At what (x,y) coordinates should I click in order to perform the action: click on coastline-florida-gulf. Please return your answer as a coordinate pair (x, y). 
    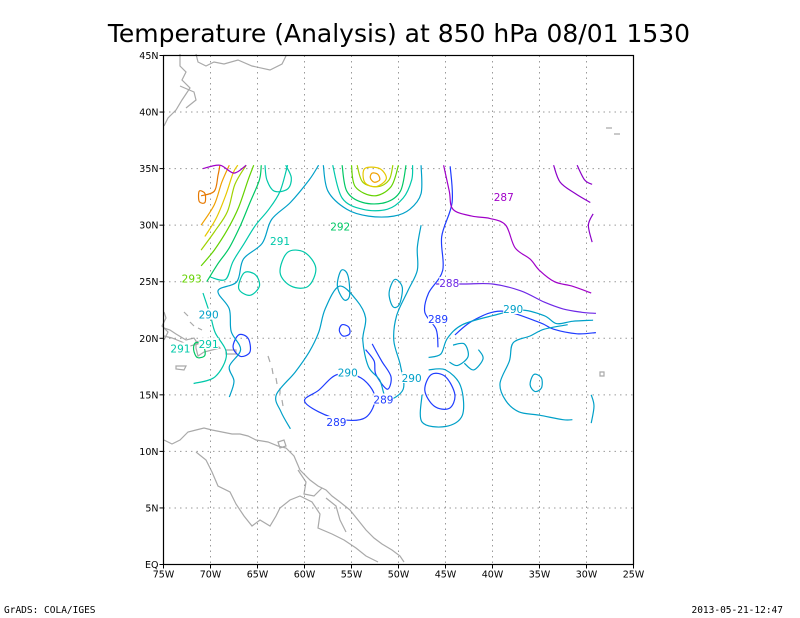
    Looking at the image, I should click on (165, 326).